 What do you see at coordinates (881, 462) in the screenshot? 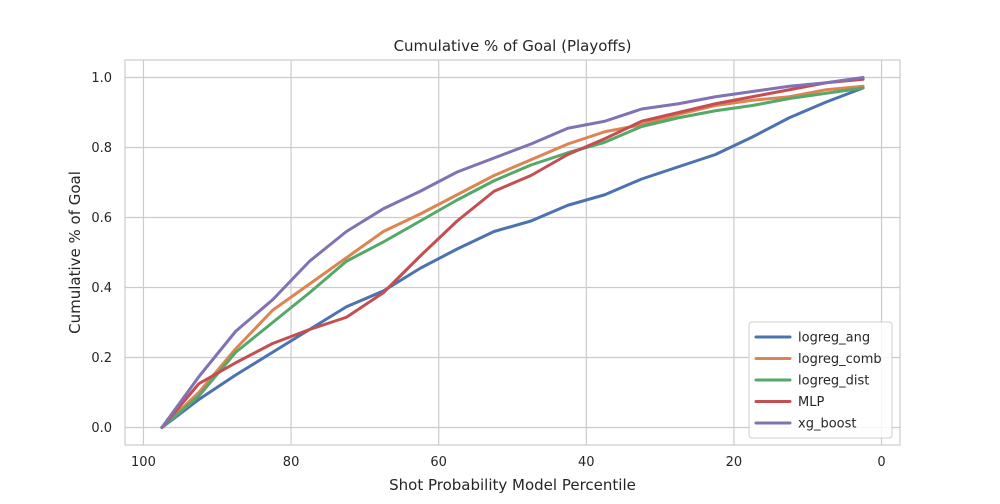
I see `x-tick-label: 0` at bounding box center [881, 462].